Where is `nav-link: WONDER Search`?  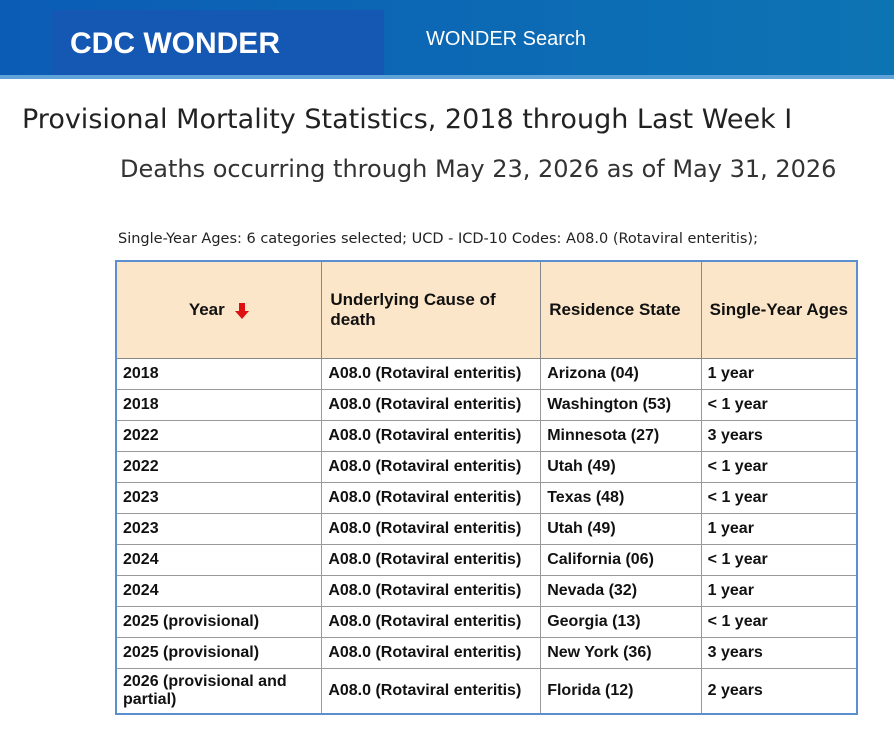 nav-link: WONDER Search is located at coordinates (506, 39).